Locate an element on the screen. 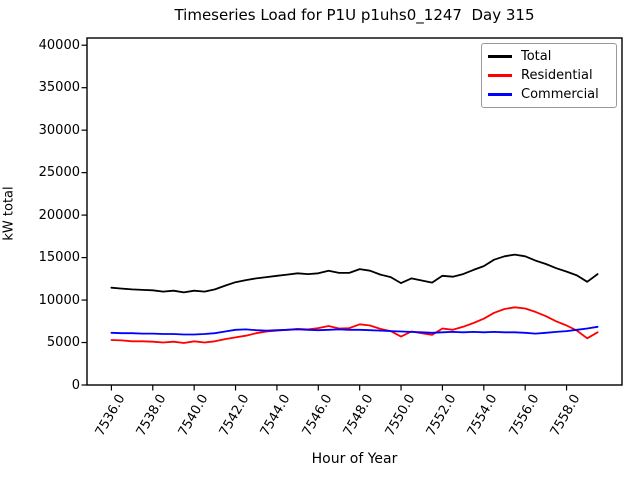 This screenshot has height=480, width=640. y-tick-label: 20000 is located at coordinates (59, 215).